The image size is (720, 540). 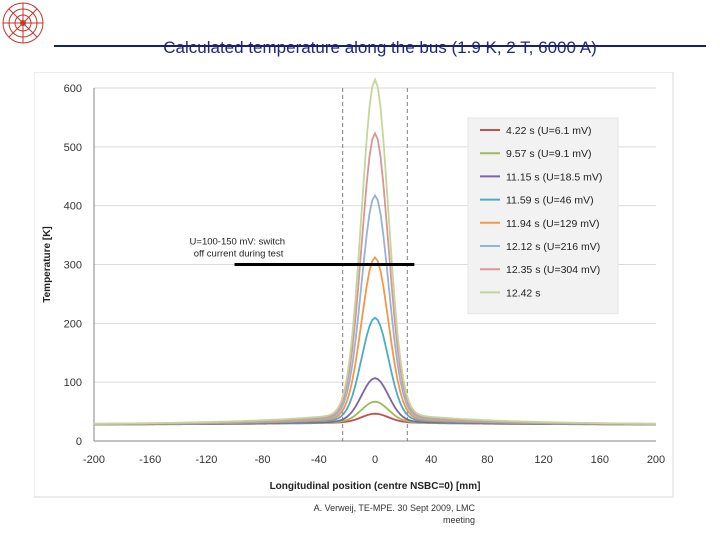 I want to click on y-tick-label: 400, so click(x=73, y=207).